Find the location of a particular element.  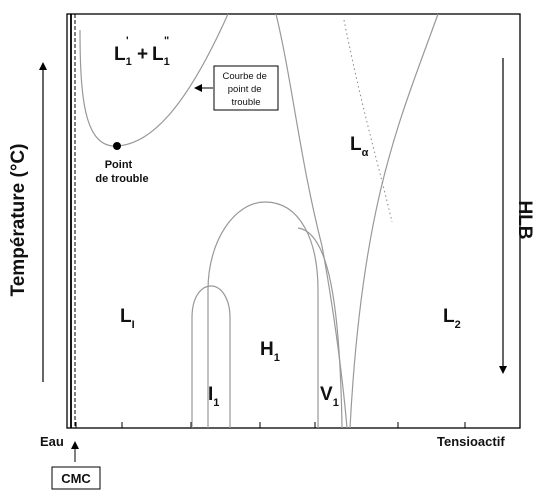

phase-label-l1-prime: L1 is located at coordinates (123, 56).